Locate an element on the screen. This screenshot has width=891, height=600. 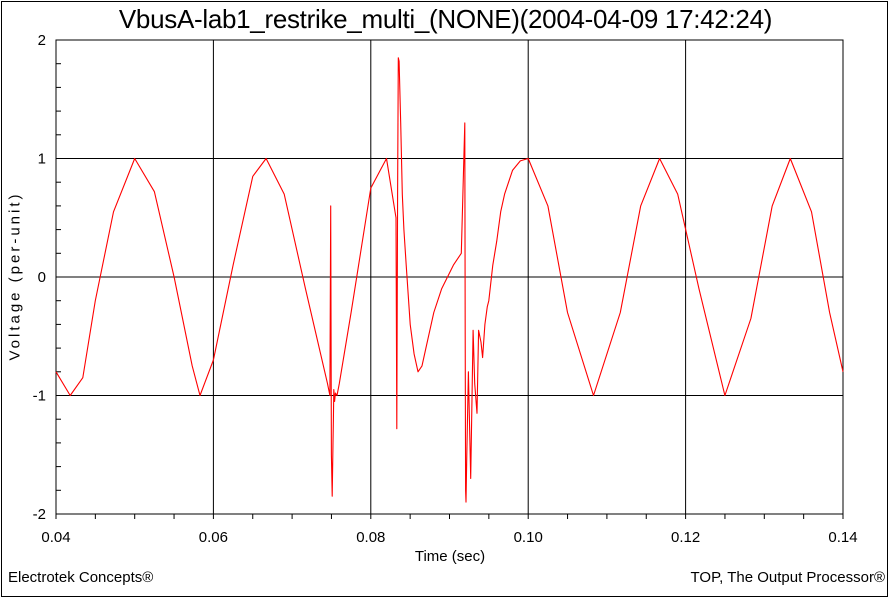
y-tick-label: -2 is located at coordinates (39, 514).